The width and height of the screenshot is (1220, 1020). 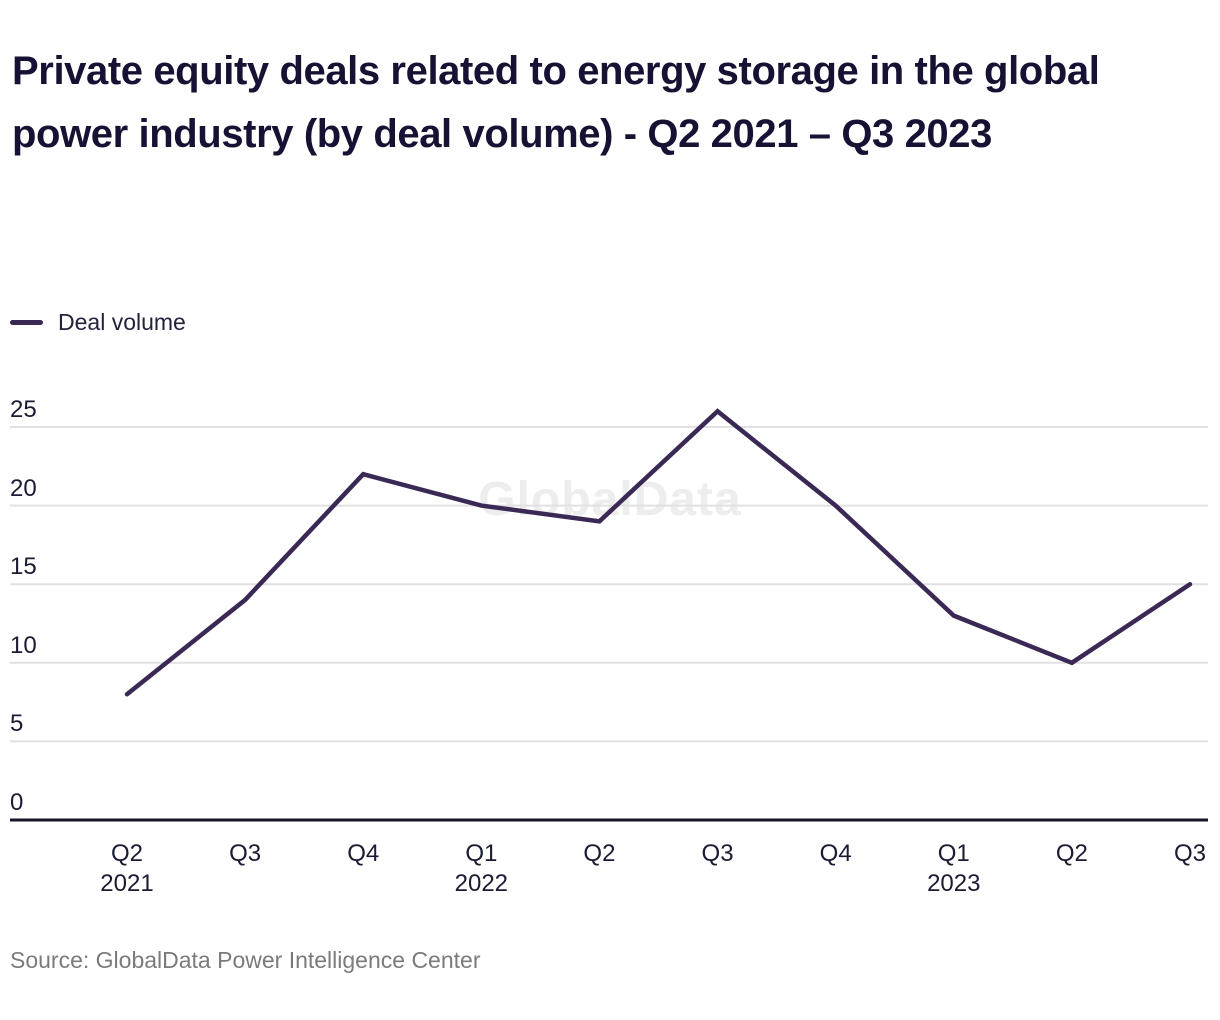 What do you see at coordinates (23, 488) in the screenshot?
I see `y-tick-label: 20` at bounding box center [23, 488].